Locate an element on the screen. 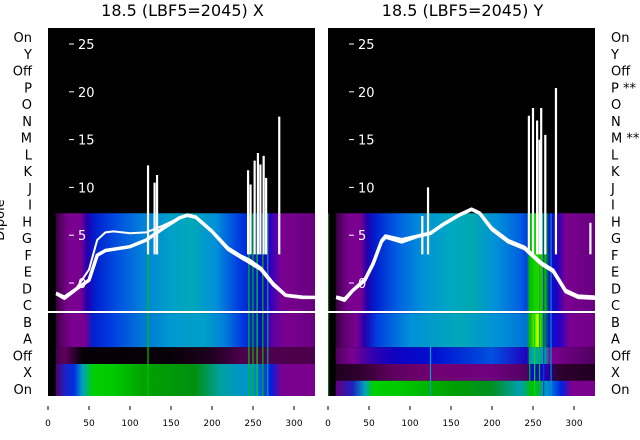 The image size is (640, 440). row-label-left: E is located at coordinates (28, 273).